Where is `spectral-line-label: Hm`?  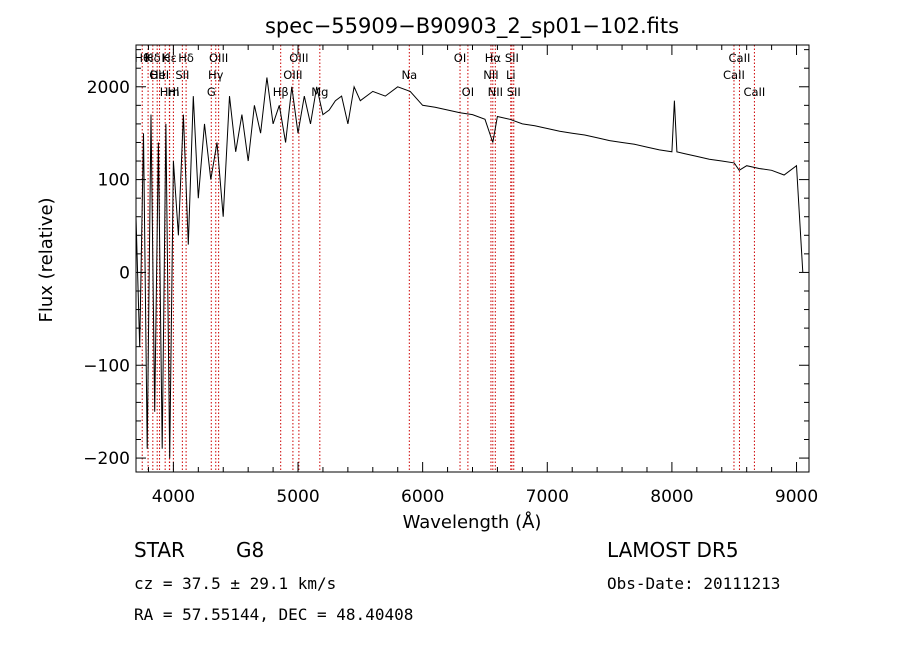 spectral-line-label: Hm is located at coordinates (170, 92).